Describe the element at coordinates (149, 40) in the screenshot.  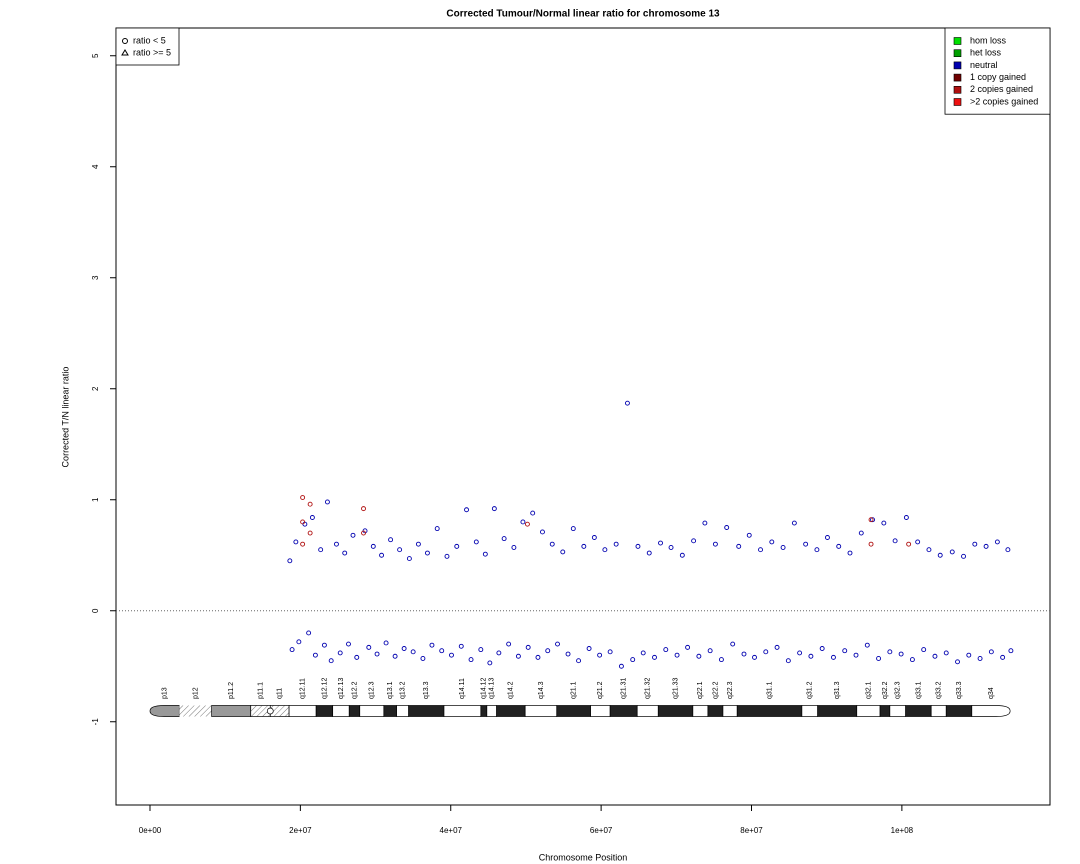
I see `legend-label: ratio < 5` at that location.